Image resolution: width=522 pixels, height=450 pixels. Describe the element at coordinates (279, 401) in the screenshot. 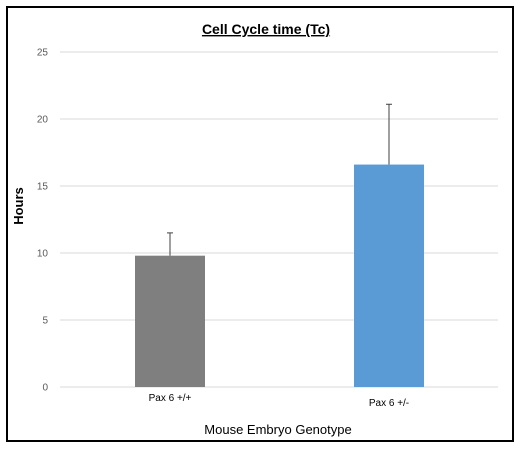

I see `x-axis-categories: Pax 6 +/+ Pax 6 +/-` at that location.